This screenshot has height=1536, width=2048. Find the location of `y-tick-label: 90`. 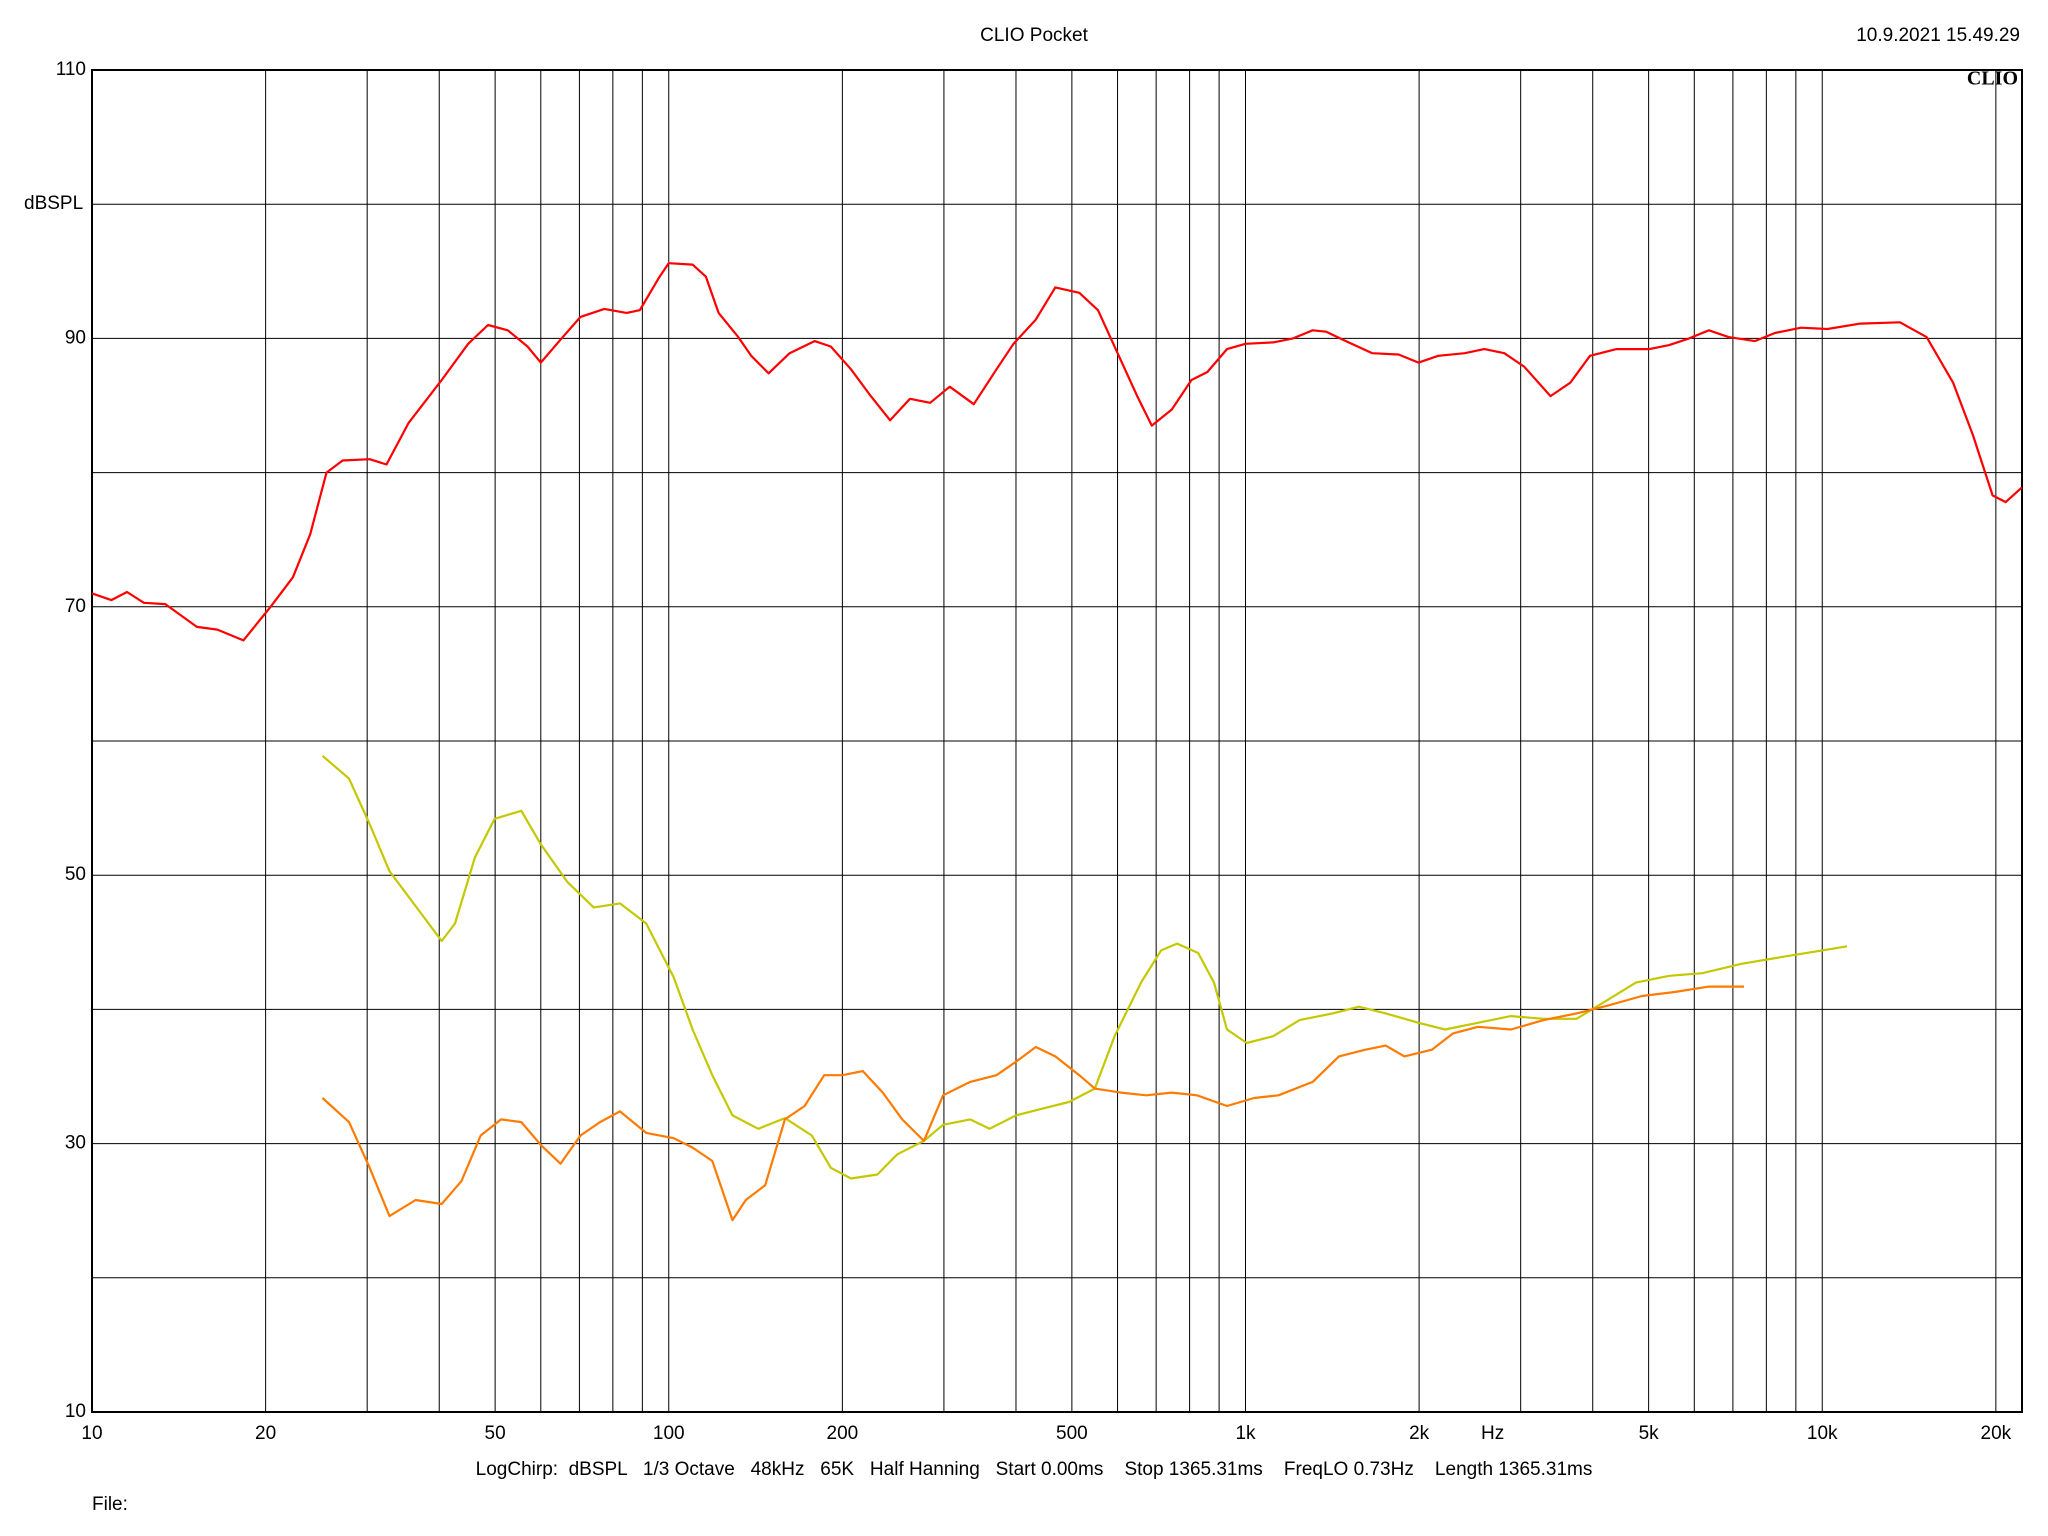

y-tick-label: 90 is located at coordinates (75, 337).